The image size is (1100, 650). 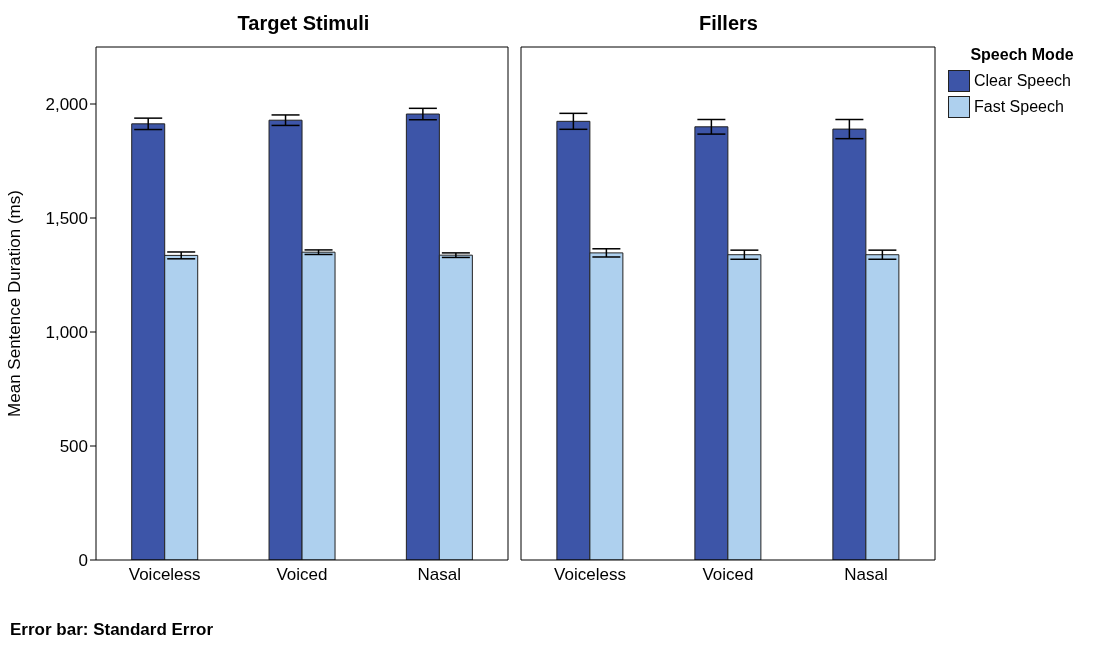 I want to click on y-tick-label: 1,500, so click(x=66, y=219).